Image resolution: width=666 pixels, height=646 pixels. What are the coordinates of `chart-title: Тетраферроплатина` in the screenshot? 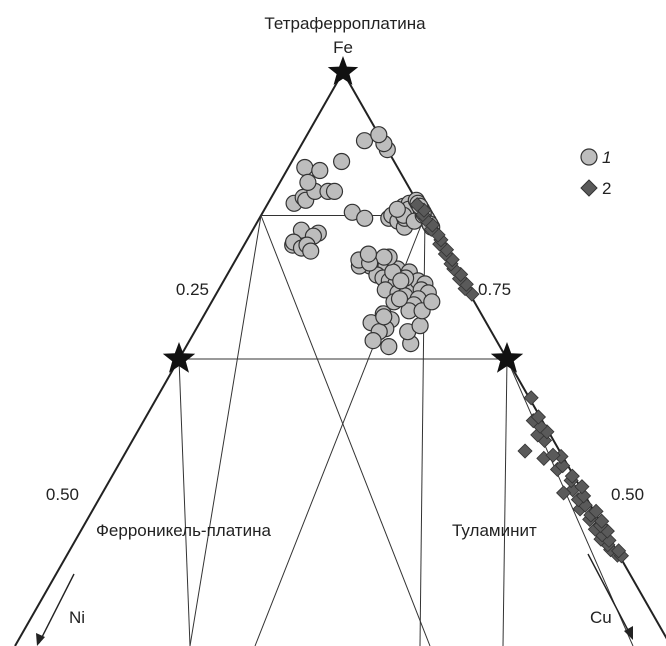 It's located at (345, 23).